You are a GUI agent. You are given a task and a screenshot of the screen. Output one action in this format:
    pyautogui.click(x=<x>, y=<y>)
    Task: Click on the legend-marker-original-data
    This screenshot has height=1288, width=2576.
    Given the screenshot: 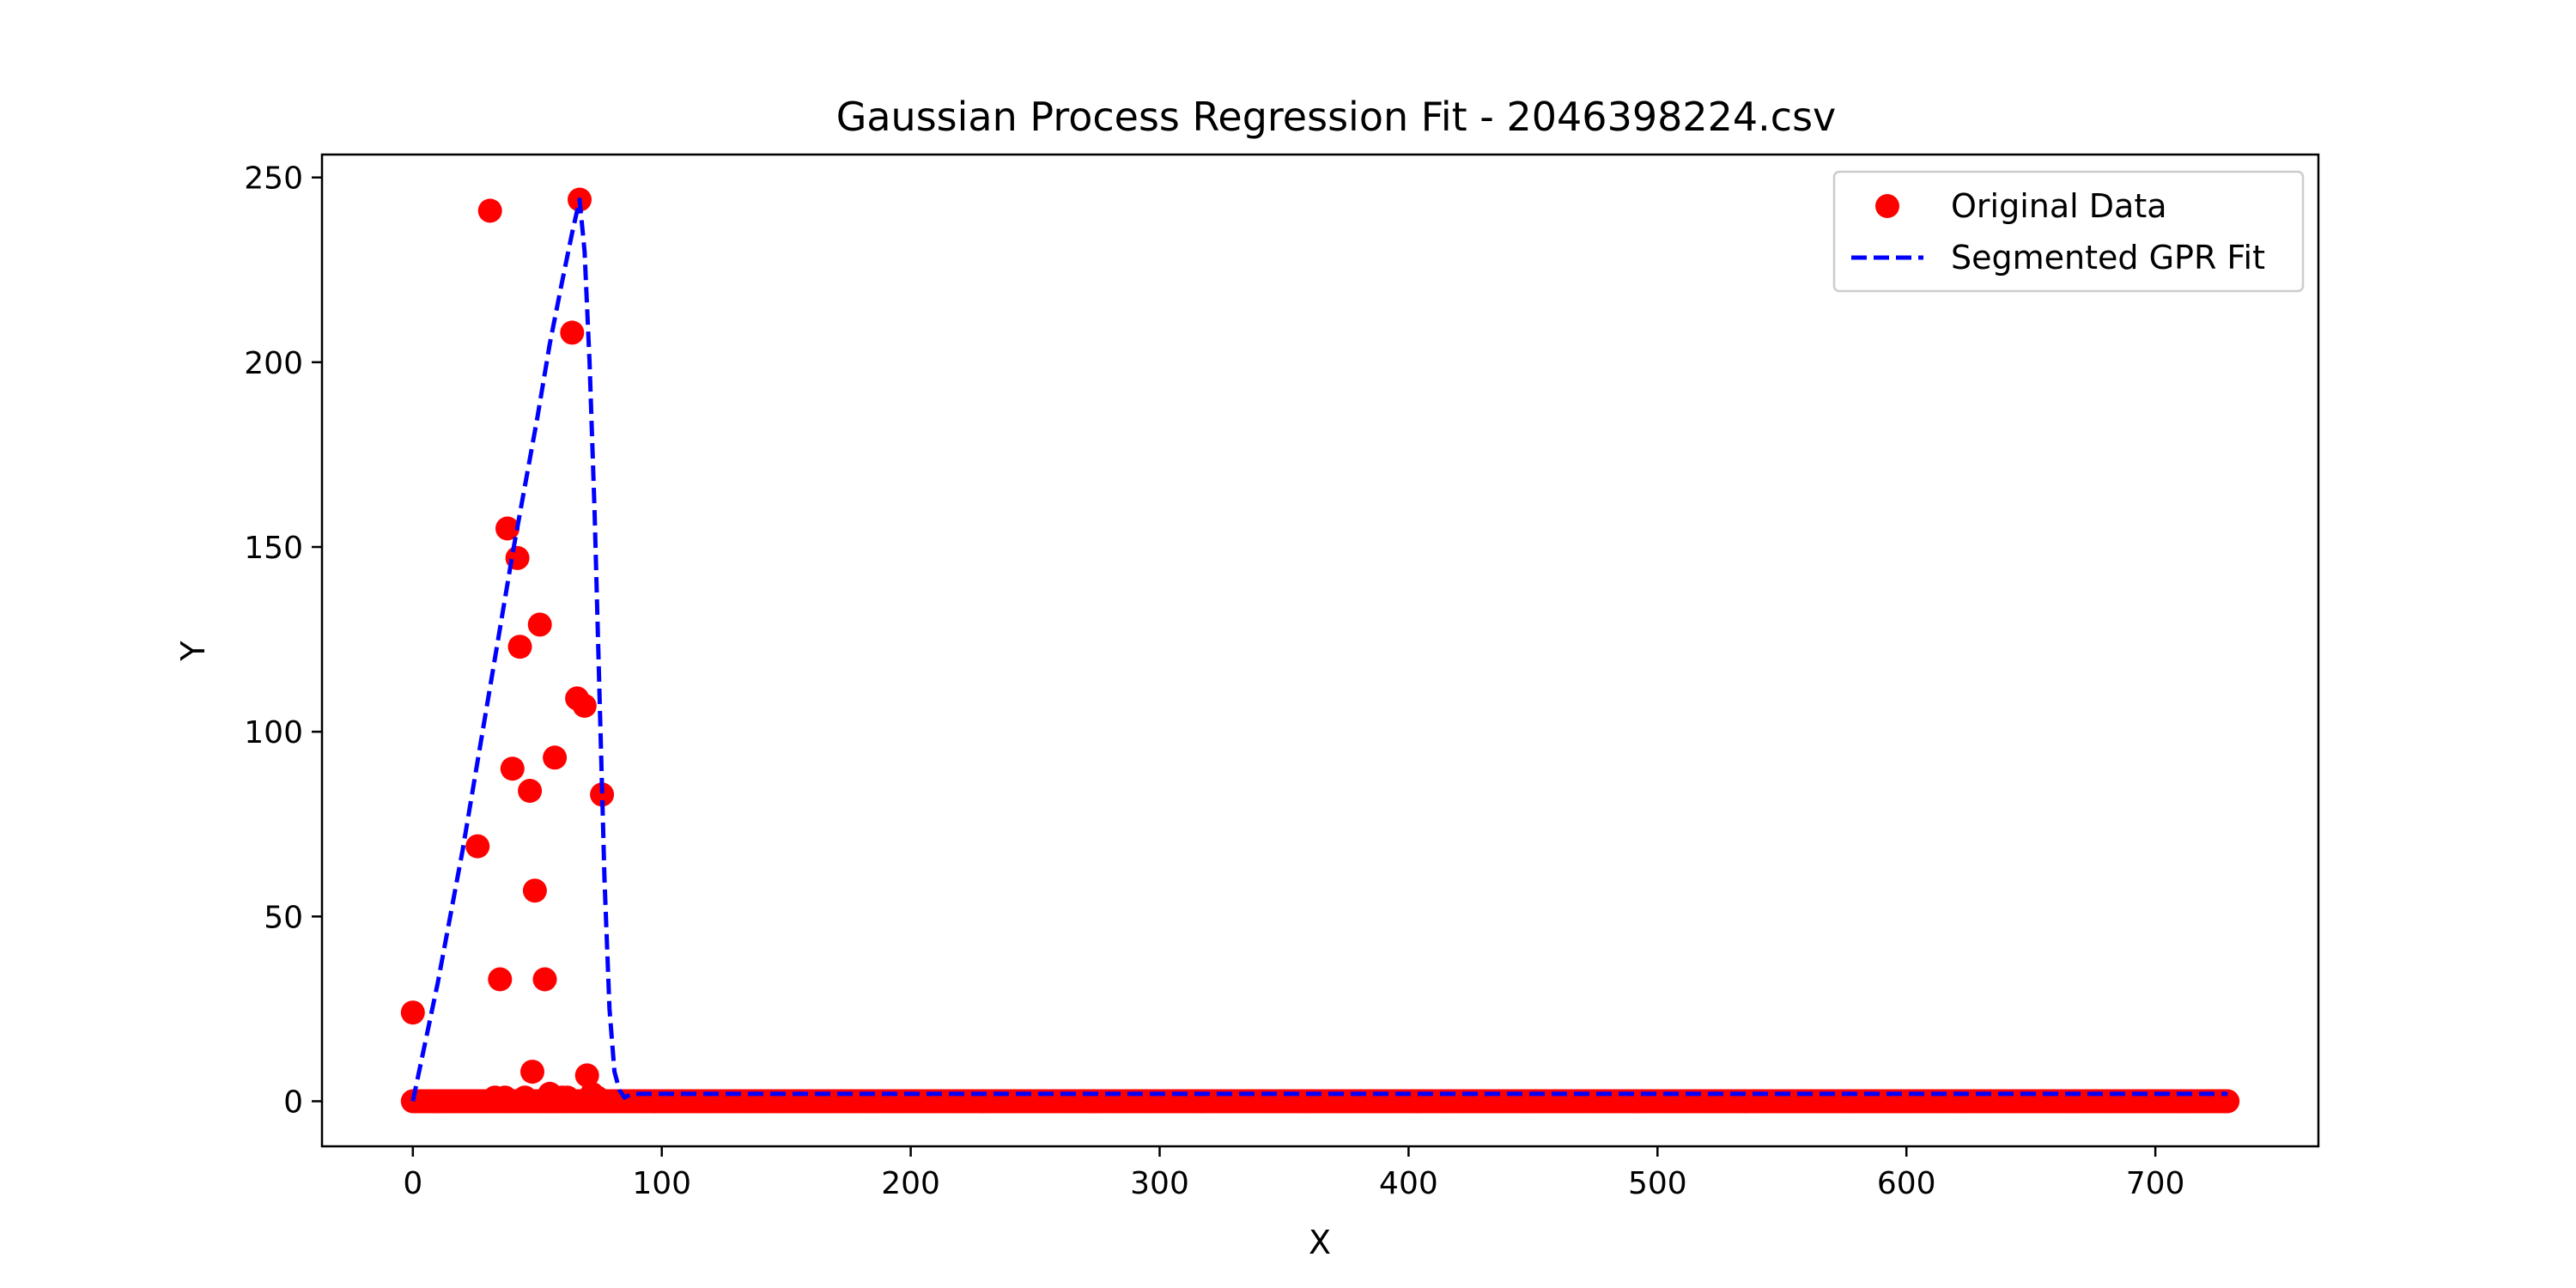 What is the action you would take?
    pyautogui.click(x=1887, y=206)
    